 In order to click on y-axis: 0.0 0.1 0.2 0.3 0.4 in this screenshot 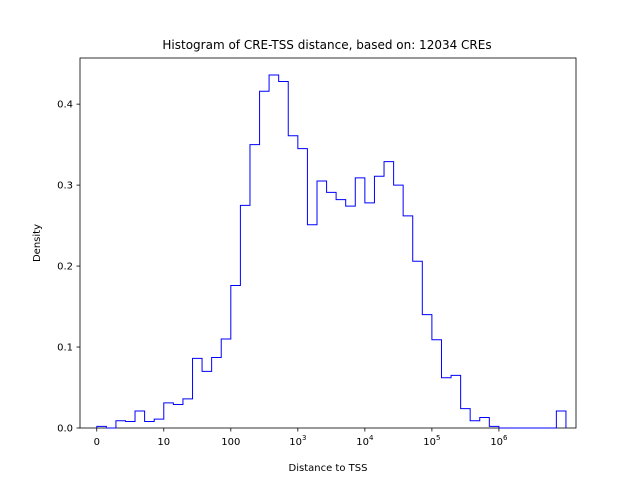, I will do `click(68, 267)`.